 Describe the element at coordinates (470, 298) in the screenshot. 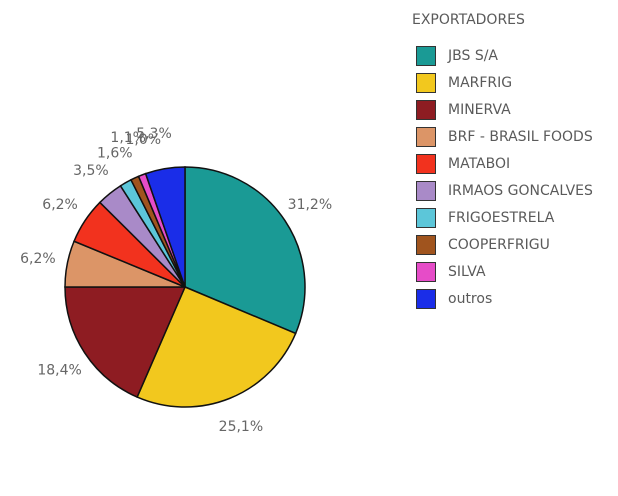

I see `legend-label: outros` at that location.